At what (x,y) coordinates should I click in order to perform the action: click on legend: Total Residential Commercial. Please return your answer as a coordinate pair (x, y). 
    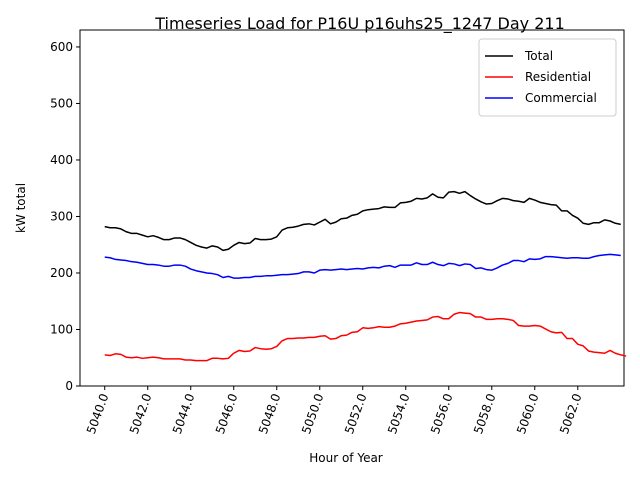
    Looking at the image, I should click on (547, 77).